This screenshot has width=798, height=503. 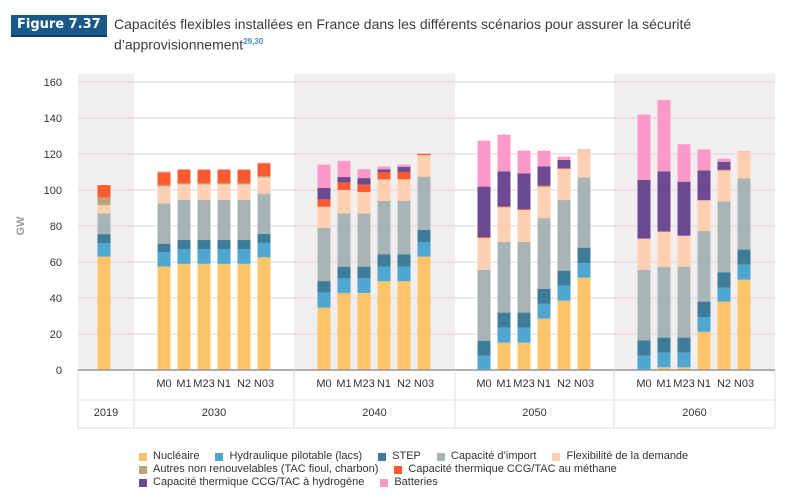 What do you see at coordinates (56, 335) in the screenshot?
I see `y-tick-label: 20` at bounding box center [56, 335].